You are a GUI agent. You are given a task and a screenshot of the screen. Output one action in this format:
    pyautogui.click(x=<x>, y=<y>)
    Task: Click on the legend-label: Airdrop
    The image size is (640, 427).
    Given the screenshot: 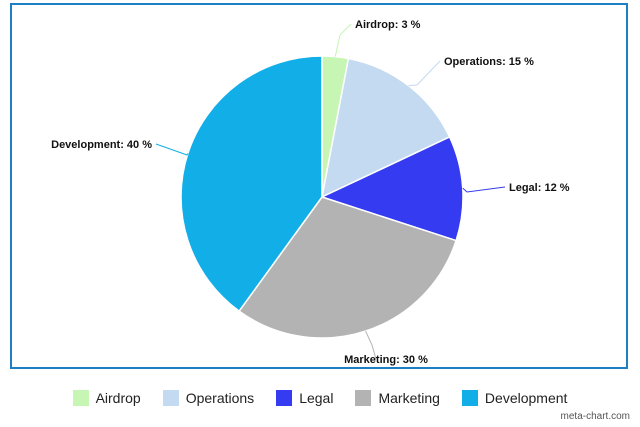 What is the action you would take?
    pyautogui.click(x=118, y=398)
    